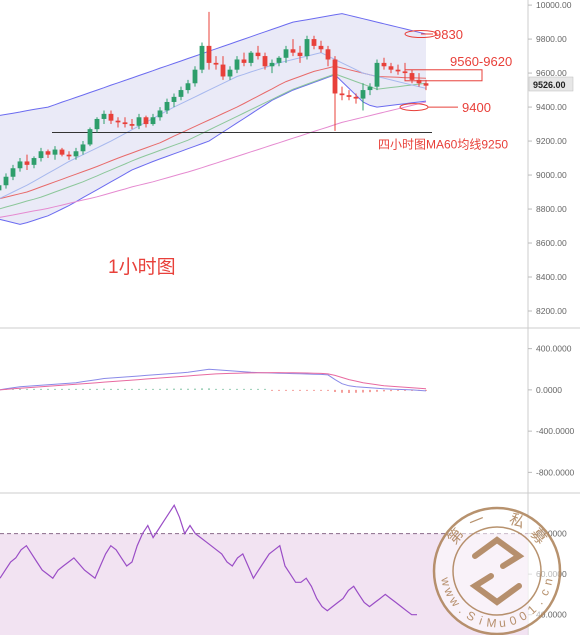 This screenshot has width=580, height=635. What do you see at coordinates (551, 107) in the screenshot?
I see `price-tick-label: 9400.00` at bounding box center [551, 107].